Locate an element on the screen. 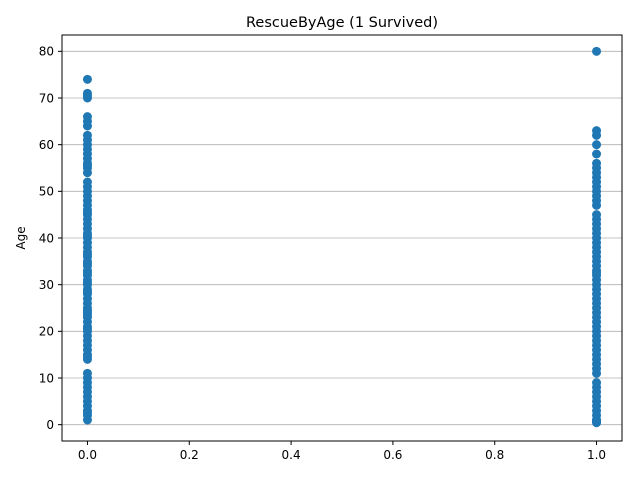  x-tick-label: 0.0 is located at coordinates (87, 455).